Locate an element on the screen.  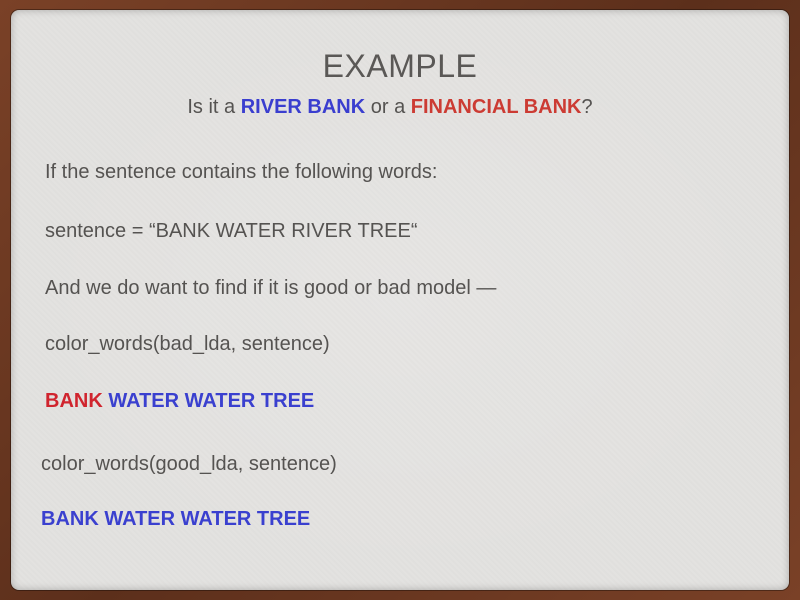
slide-title: EXAMPLE is located at coordinates (400, 66).